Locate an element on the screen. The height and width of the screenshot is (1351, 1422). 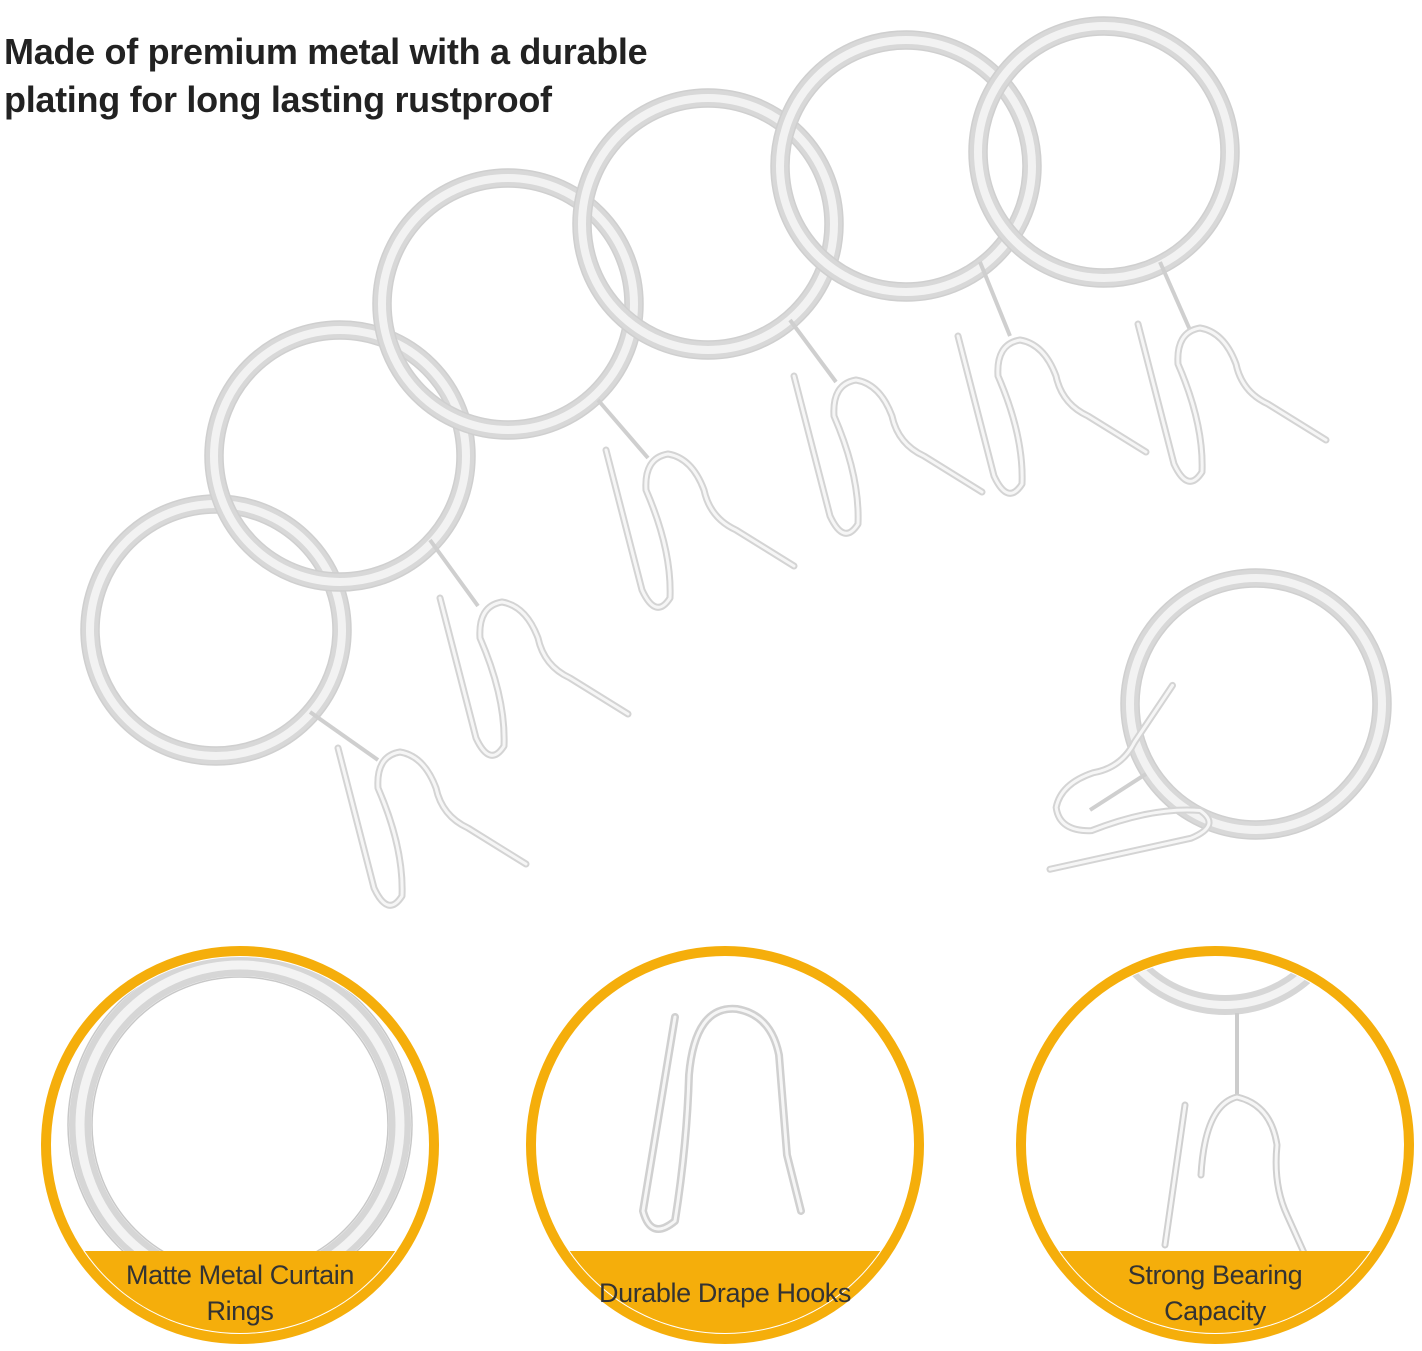
feature-label-capacity: Strong Bearing Capacity is located at coordinates (1215, 1293).